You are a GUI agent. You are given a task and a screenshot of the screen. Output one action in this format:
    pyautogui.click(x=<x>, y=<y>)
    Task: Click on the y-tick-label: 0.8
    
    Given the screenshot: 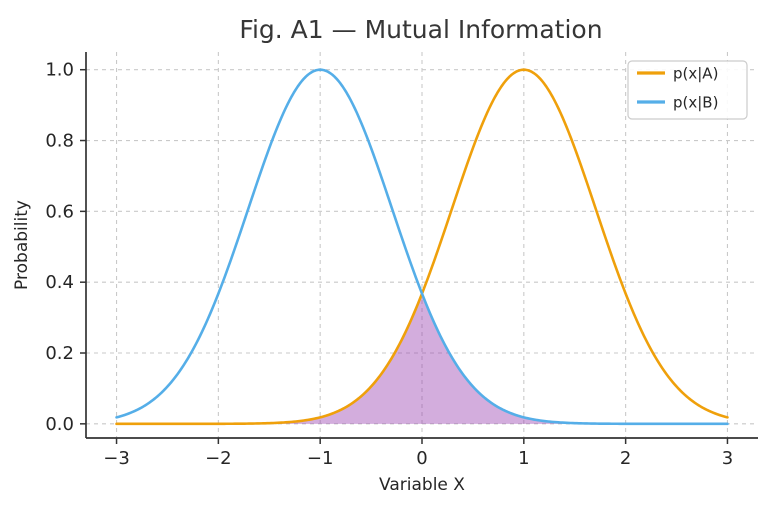 What is the action you would take?
    pyautogui.click(x=59, y=141)
    